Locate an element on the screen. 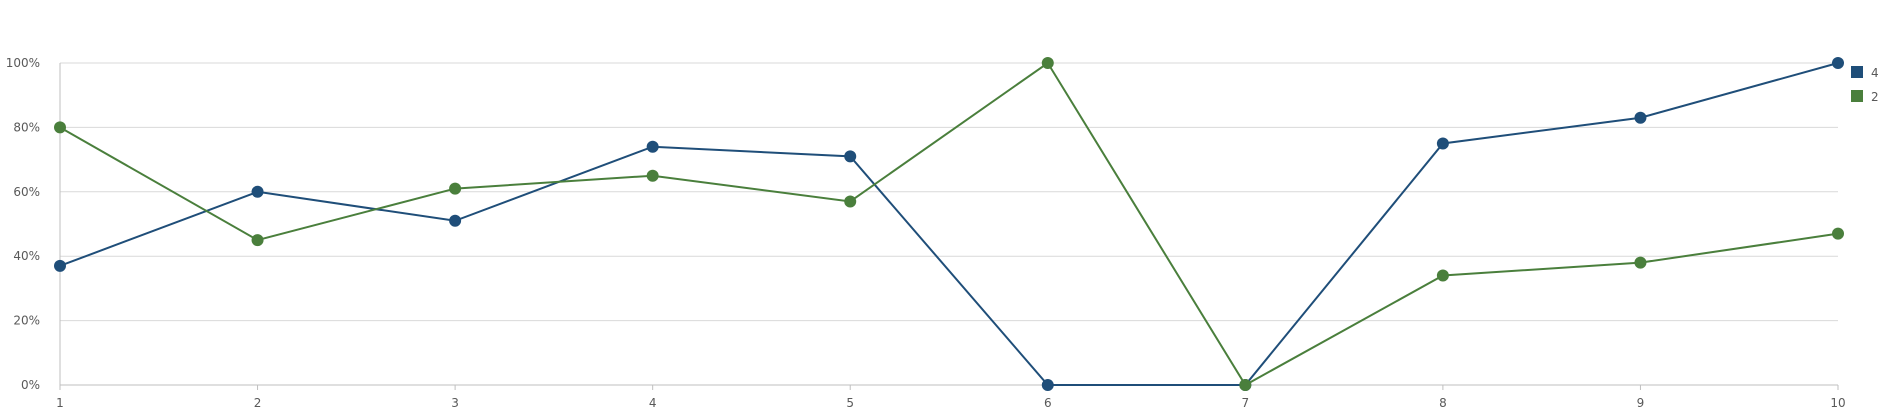 This screenshot has width=1890, height=420. y-tick-label: 100% is located at coordinates (23, 63).